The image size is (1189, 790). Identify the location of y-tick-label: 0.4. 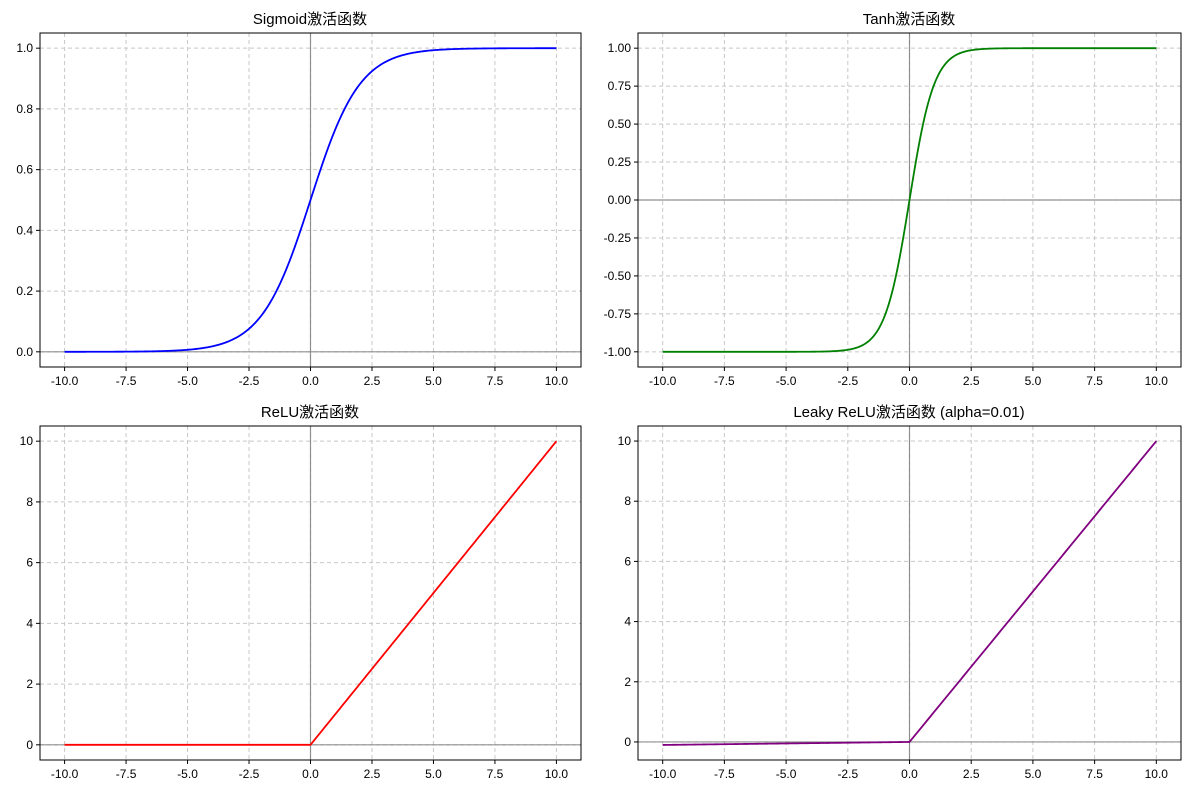
(24, 230).